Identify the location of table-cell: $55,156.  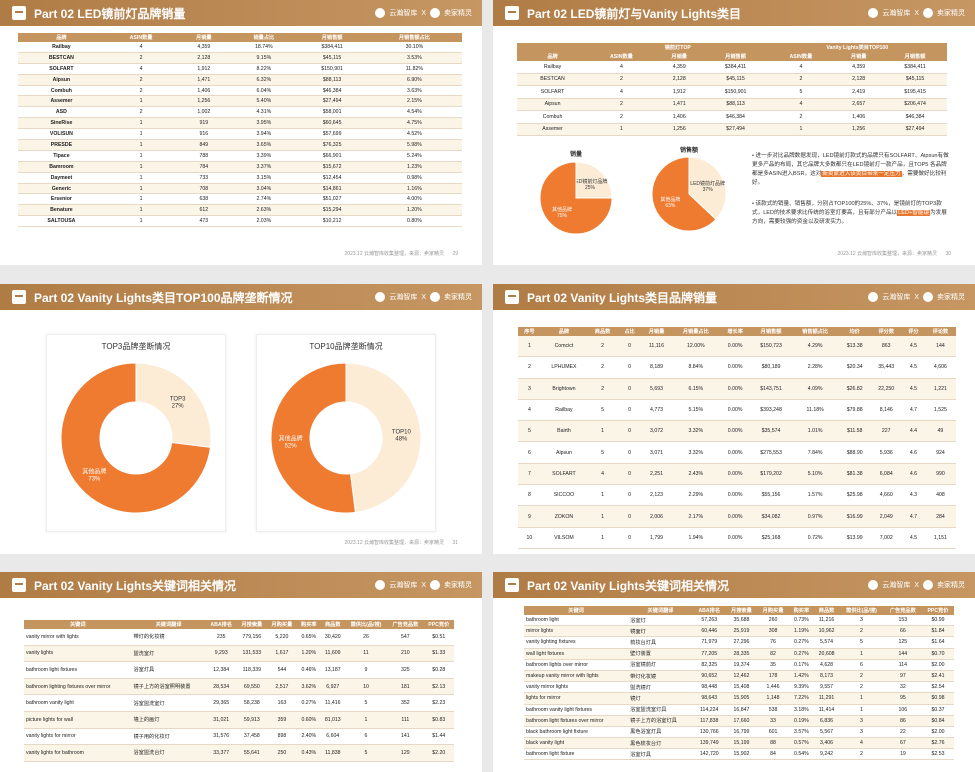
(771, 495).